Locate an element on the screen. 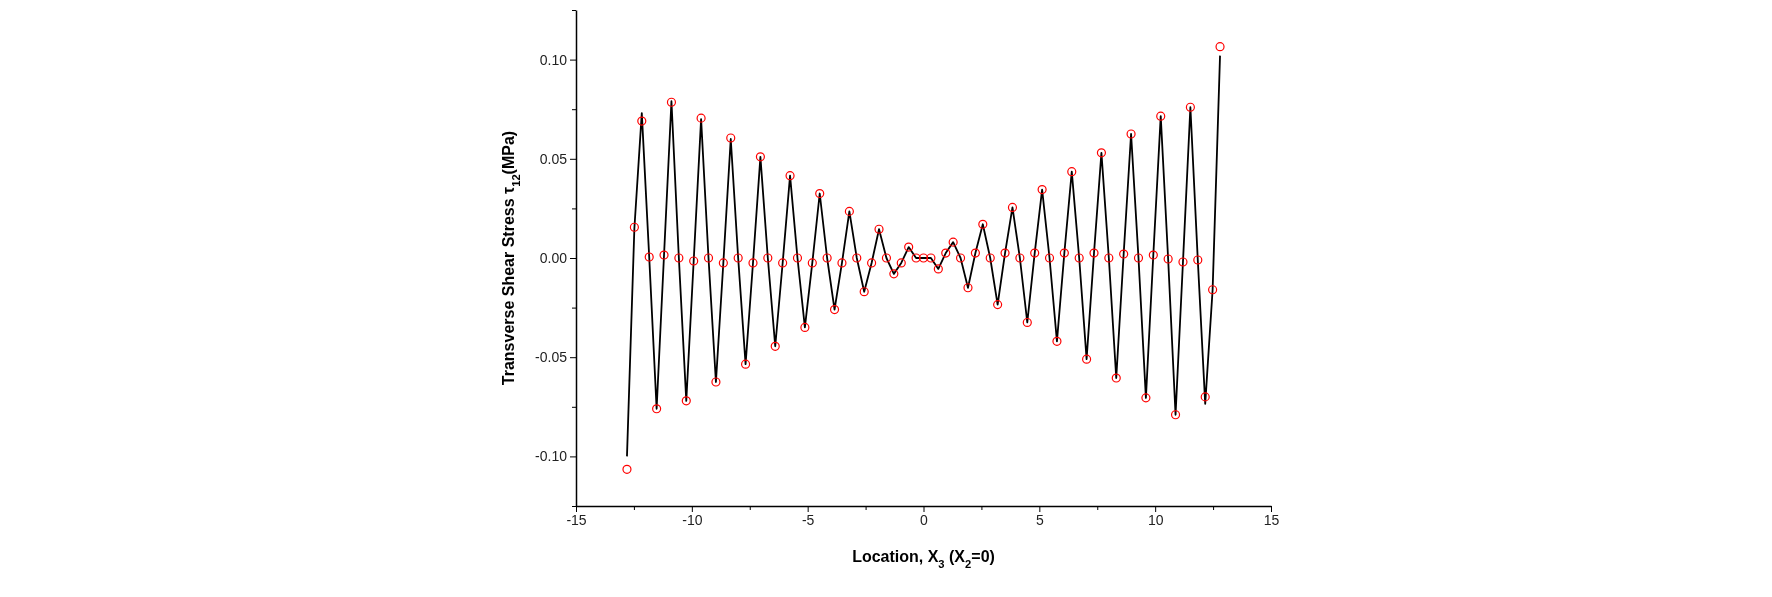 This screenshot has height=597, width=1772. x-tick-label: 5 is located at coordinates (1039, 519).